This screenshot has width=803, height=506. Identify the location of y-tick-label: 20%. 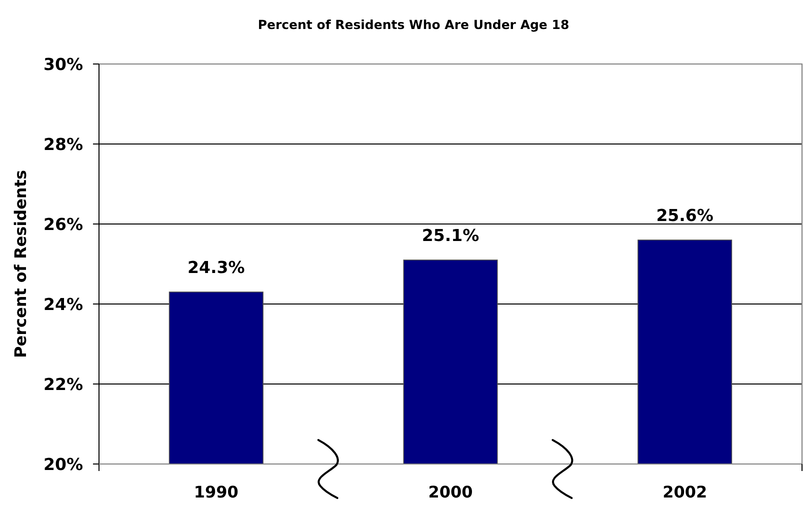
(64, 464).